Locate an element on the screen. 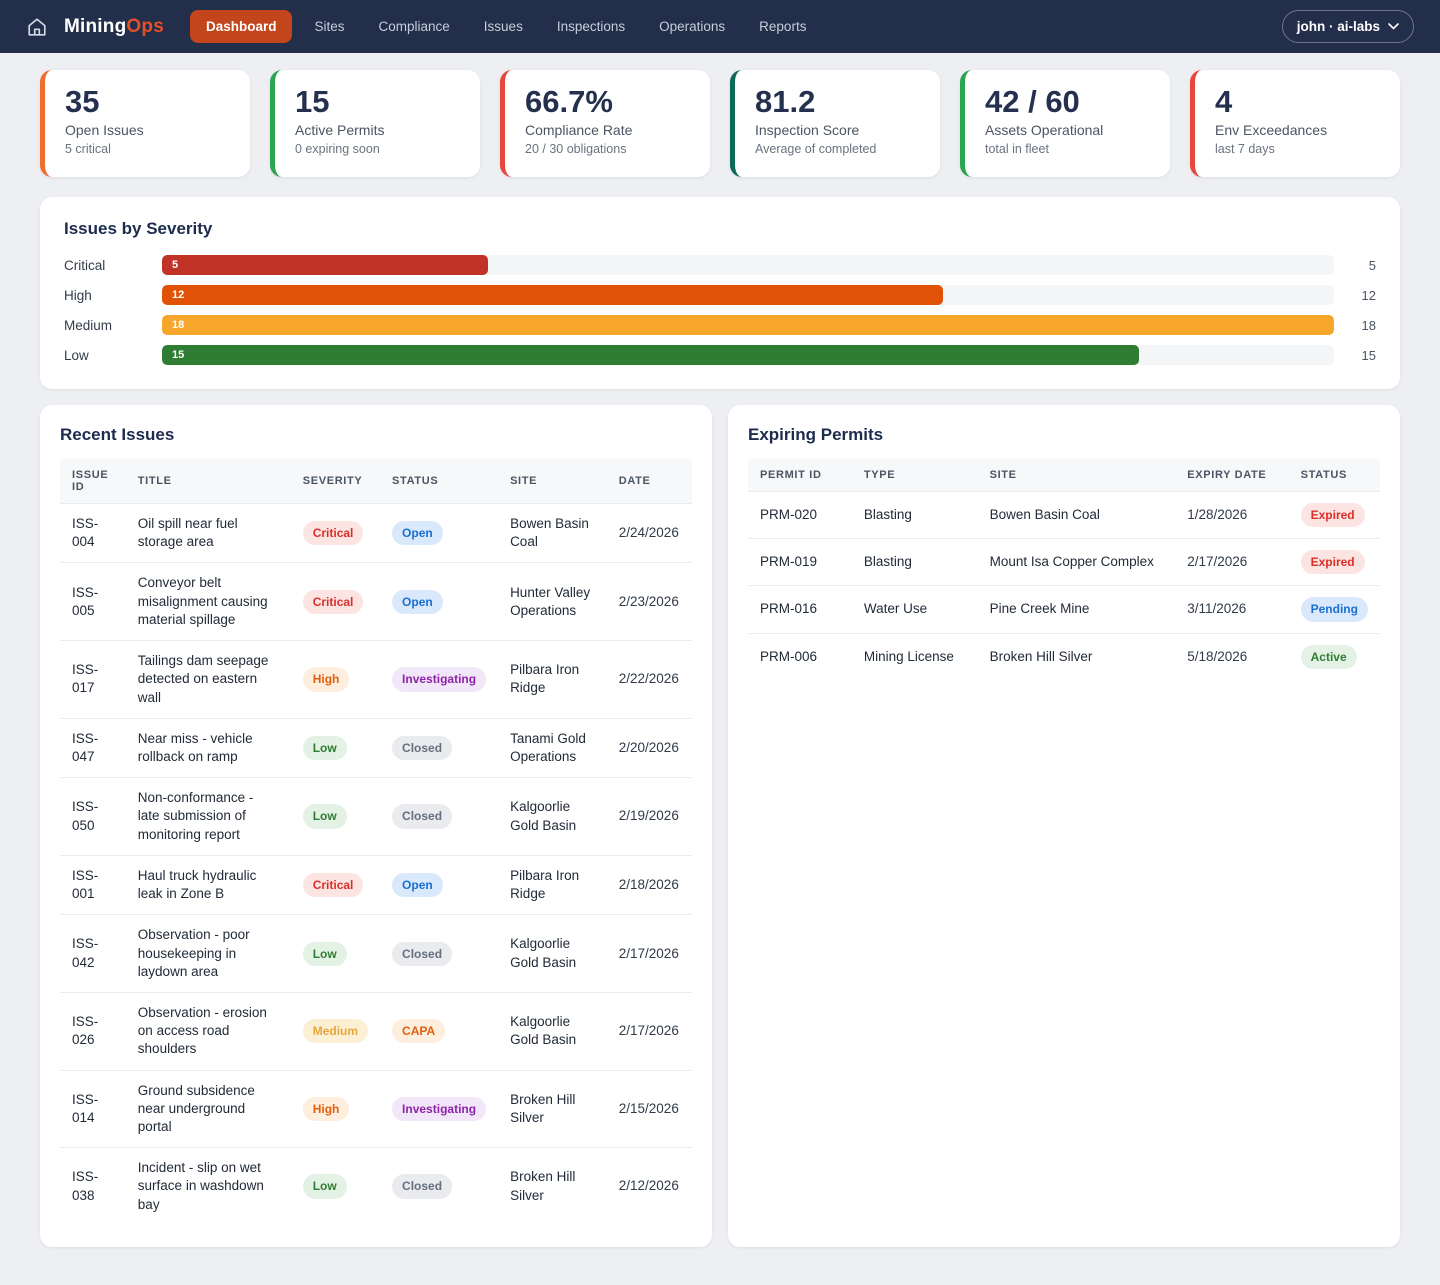 The height and width of the screenshot is (1285, 1440). recent-issues-title: Recent Issues is located at coordinates (117, 434).